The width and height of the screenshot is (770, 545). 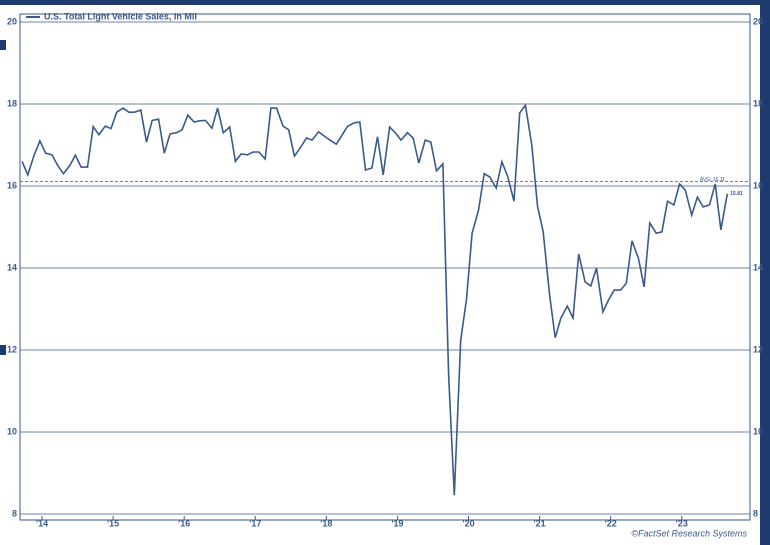 I want to click on x-tick-label: '21, so click(x=540, y=523).